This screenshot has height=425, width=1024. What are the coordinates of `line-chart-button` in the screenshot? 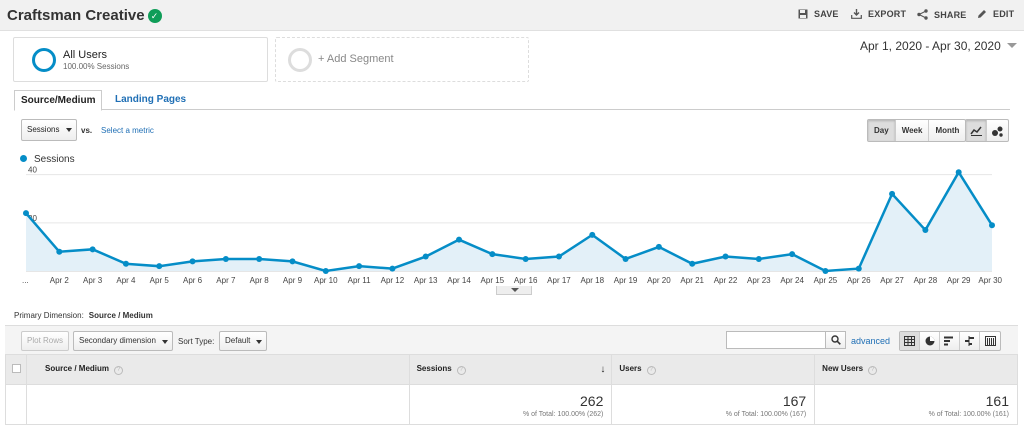 It's located at (976, 130).